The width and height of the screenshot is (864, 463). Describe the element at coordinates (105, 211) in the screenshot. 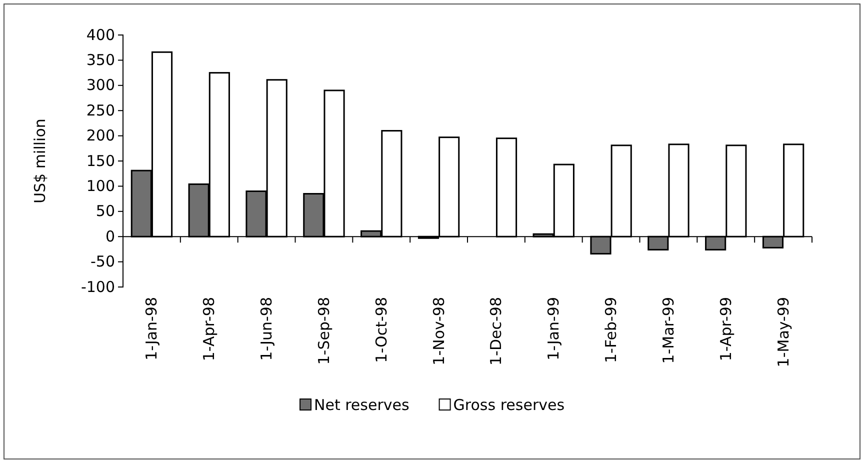

I see `y-tick-label: 50` at that location.